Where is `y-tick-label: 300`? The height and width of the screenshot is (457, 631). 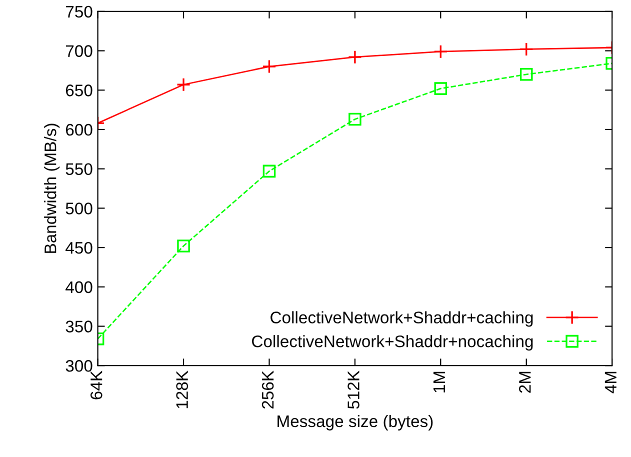 y-tick-label: 300 is located at coordinates (79, 366).